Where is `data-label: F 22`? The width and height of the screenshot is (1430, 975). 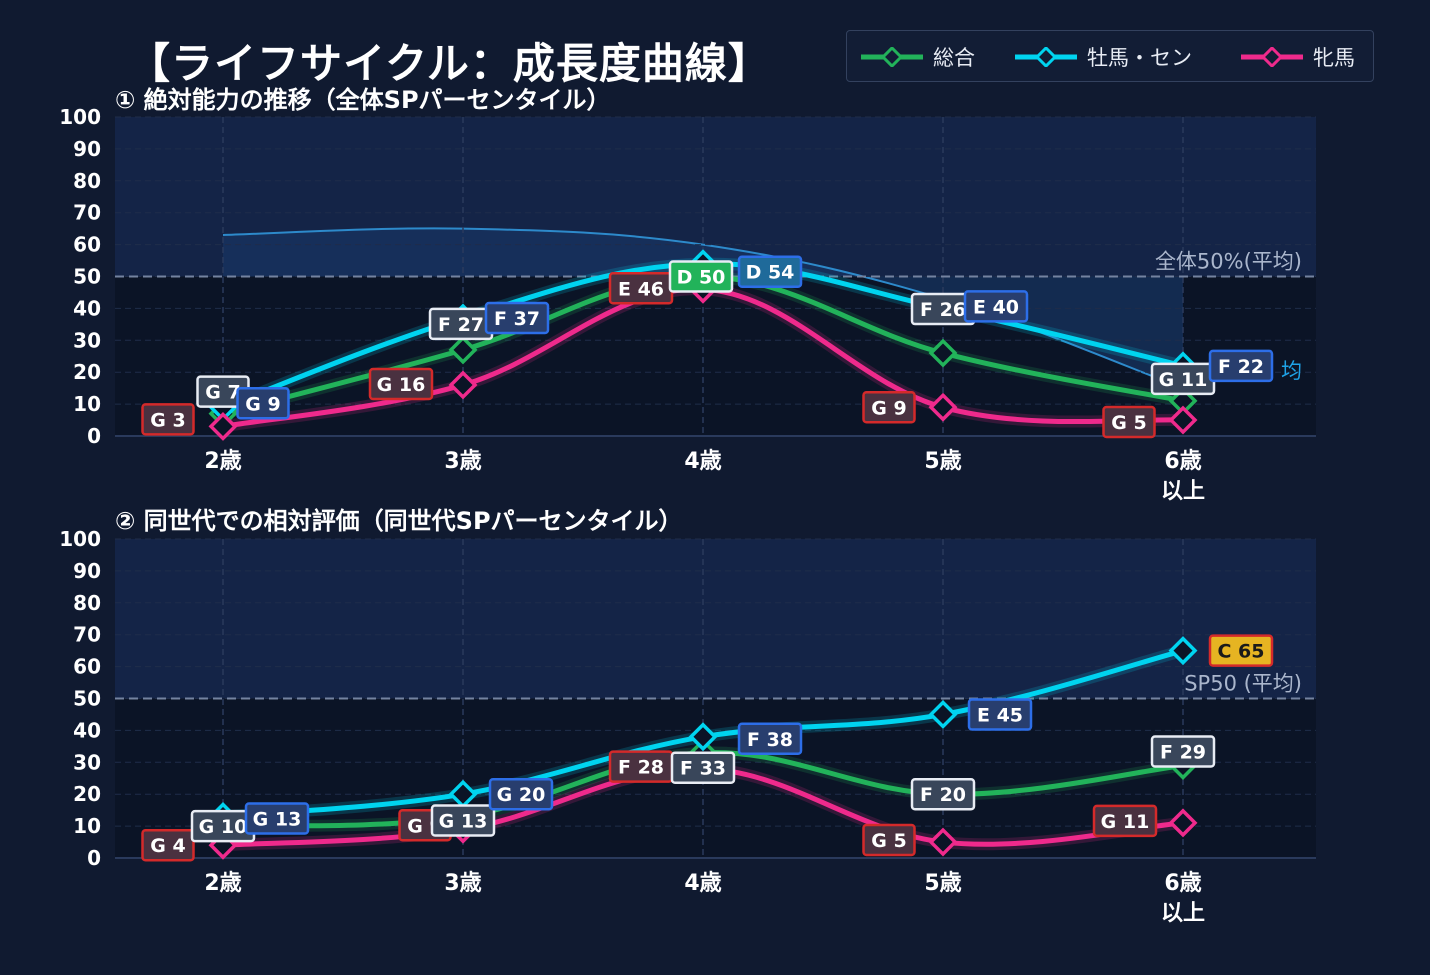 data-label: F 22 is located at coordinates (1241, 367).